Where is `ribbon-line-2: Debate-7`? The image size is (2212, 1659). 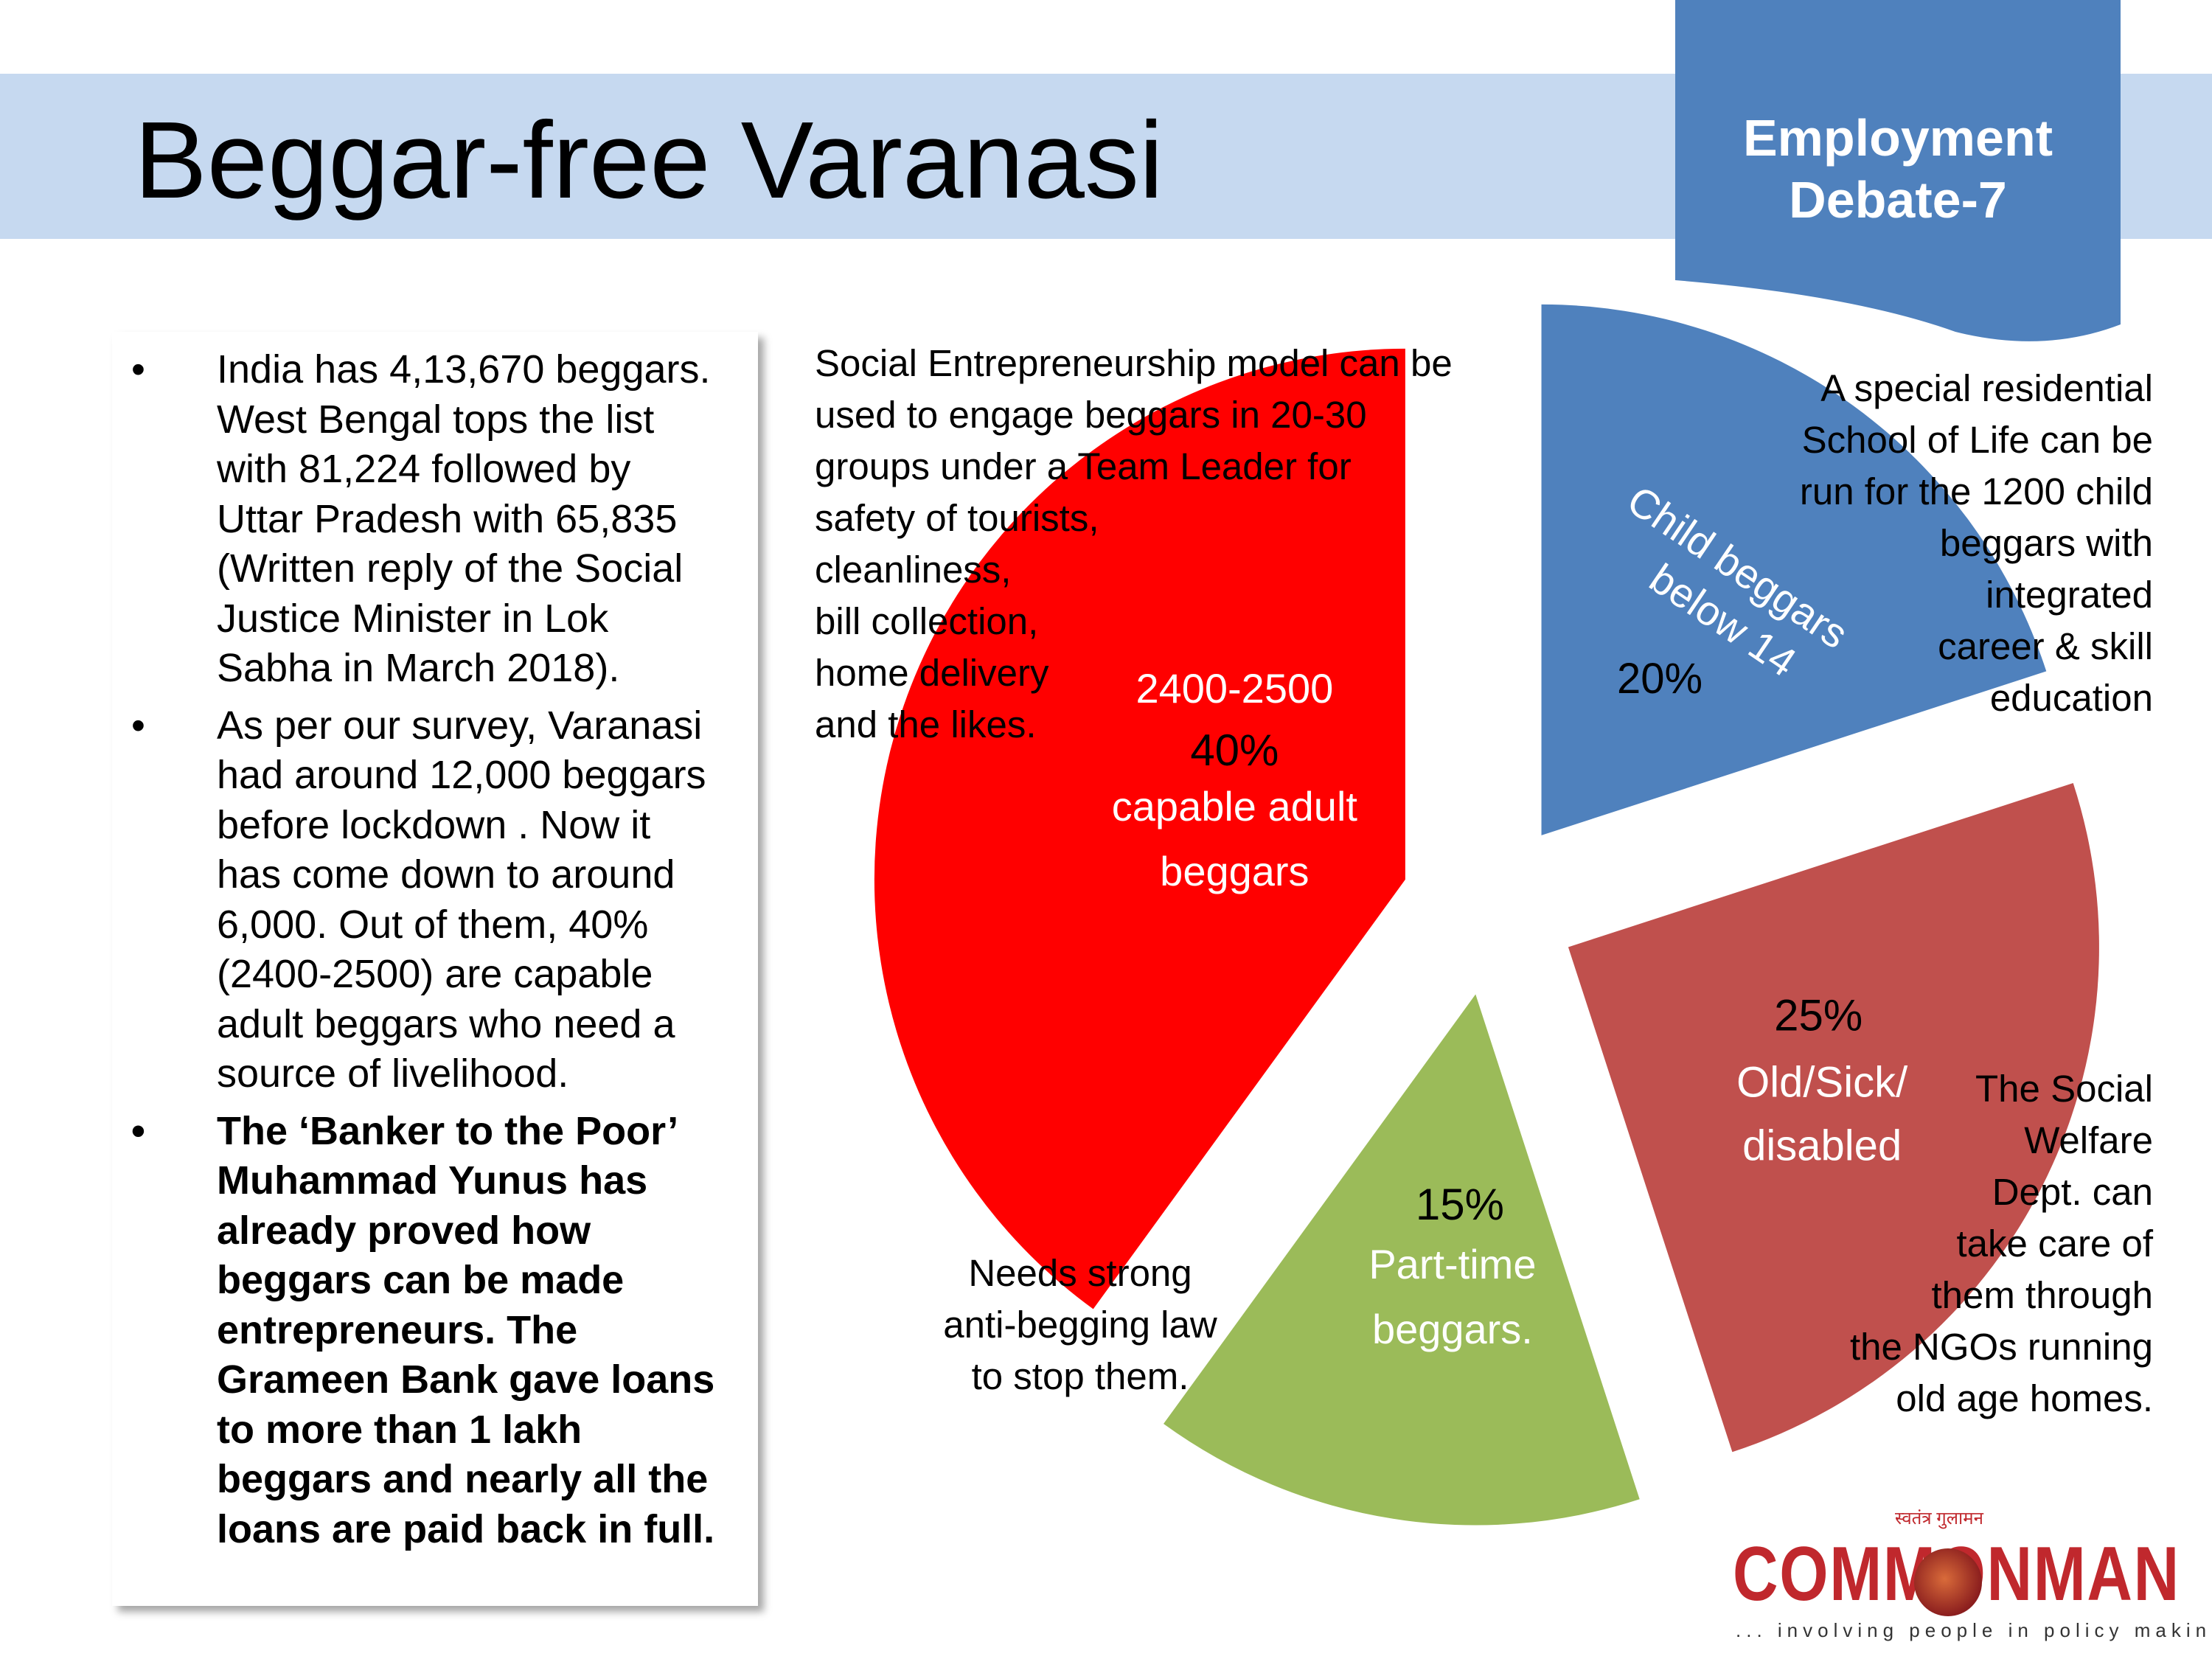 ribbon-line-2: Debate-7 is located at coordinates (1898, 200).